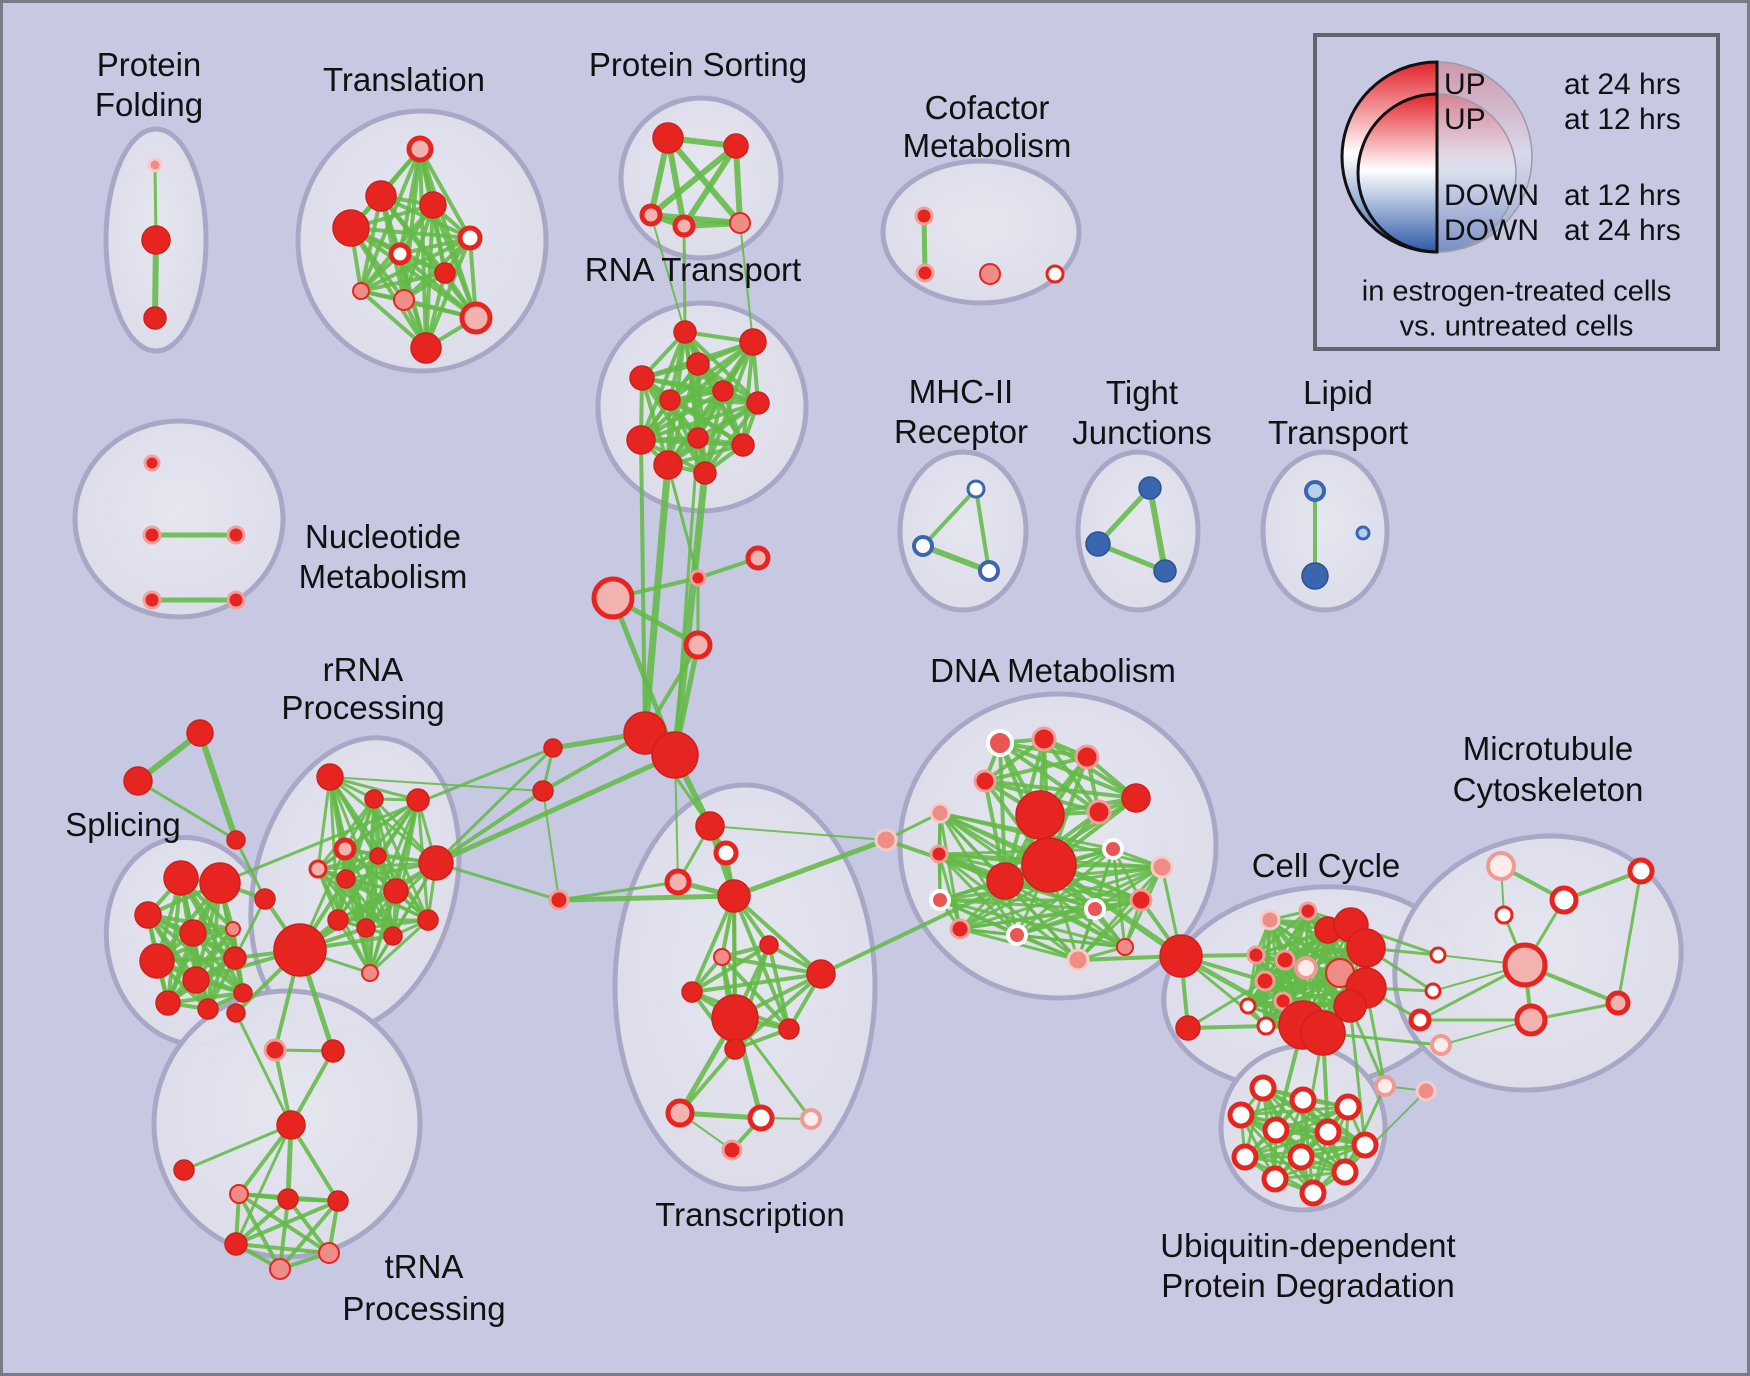  Describe the element at coordinates (1436, 157) in the screenshot. I see `legend-node-glyph` at that location.